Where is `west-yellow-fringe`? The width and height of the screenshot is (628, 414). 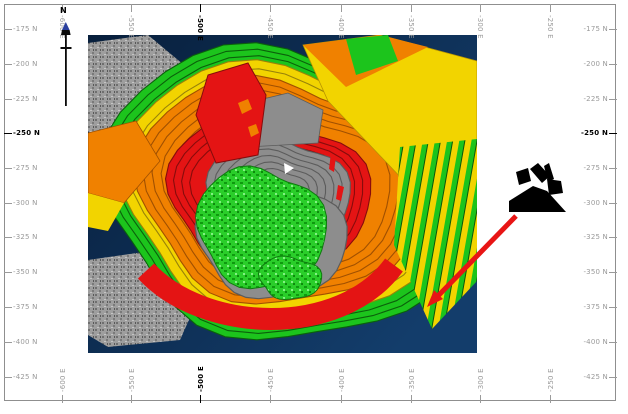
west-yellow-fringe is located at coordinates (106, 212).